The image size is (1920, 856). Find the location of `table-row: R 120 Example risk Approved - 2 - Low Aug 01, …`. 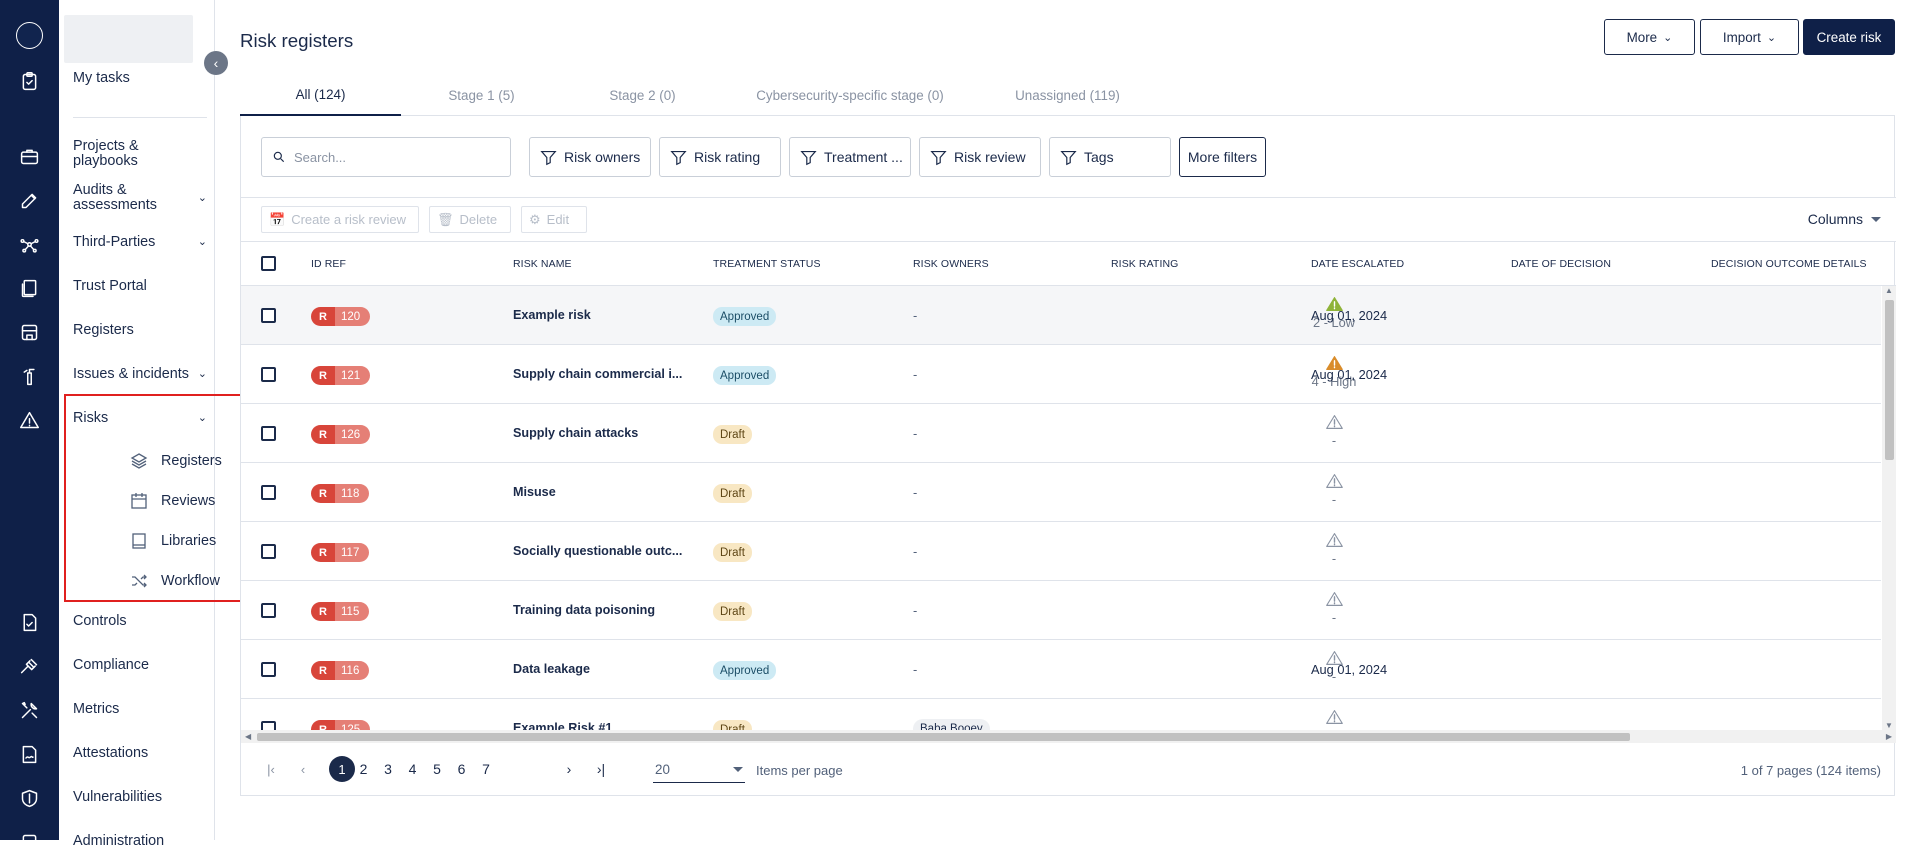

table-row: R 120 Example risk Approved - 2 - Low Aug 01, … is located at coordinates (1061, 315).